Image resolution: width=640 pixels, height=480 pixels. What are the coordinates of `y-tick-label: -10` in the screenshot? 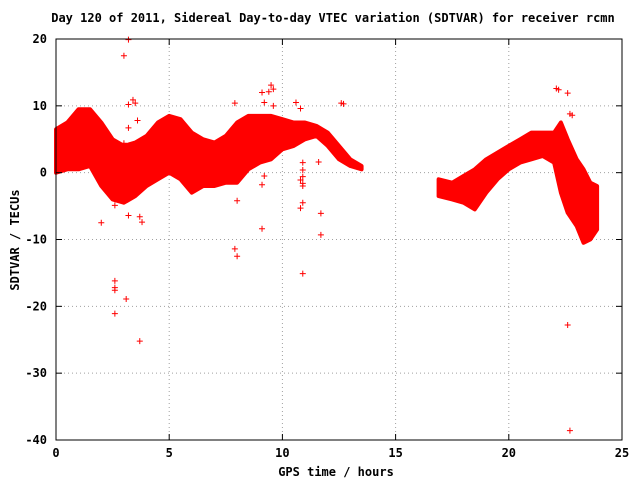 It's located at (36, 240).